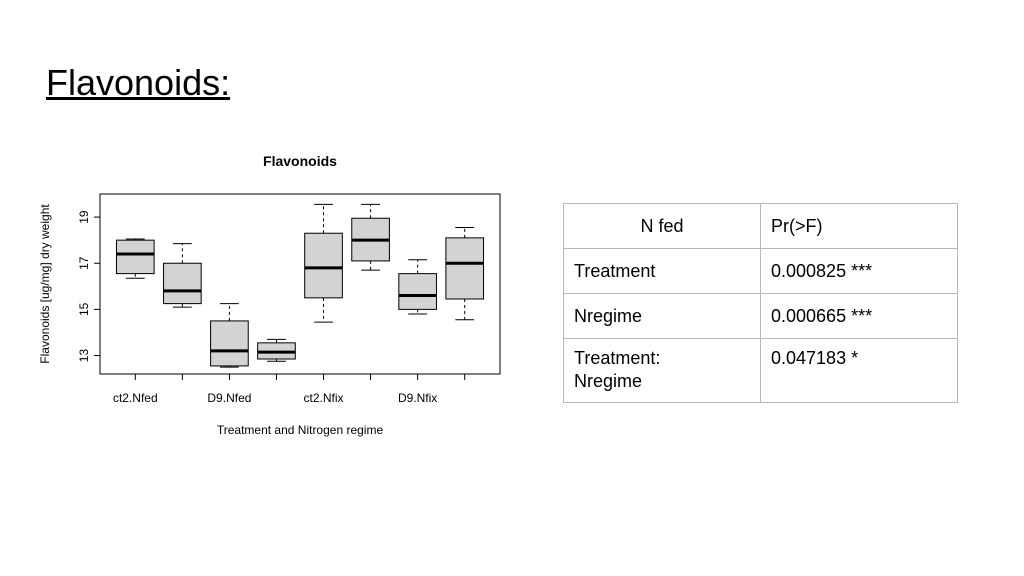  What do you see at coordinates (859, 370) in the screenshot?
I see `table-cell: 0.047183 *` at bounding box center [859, 370].